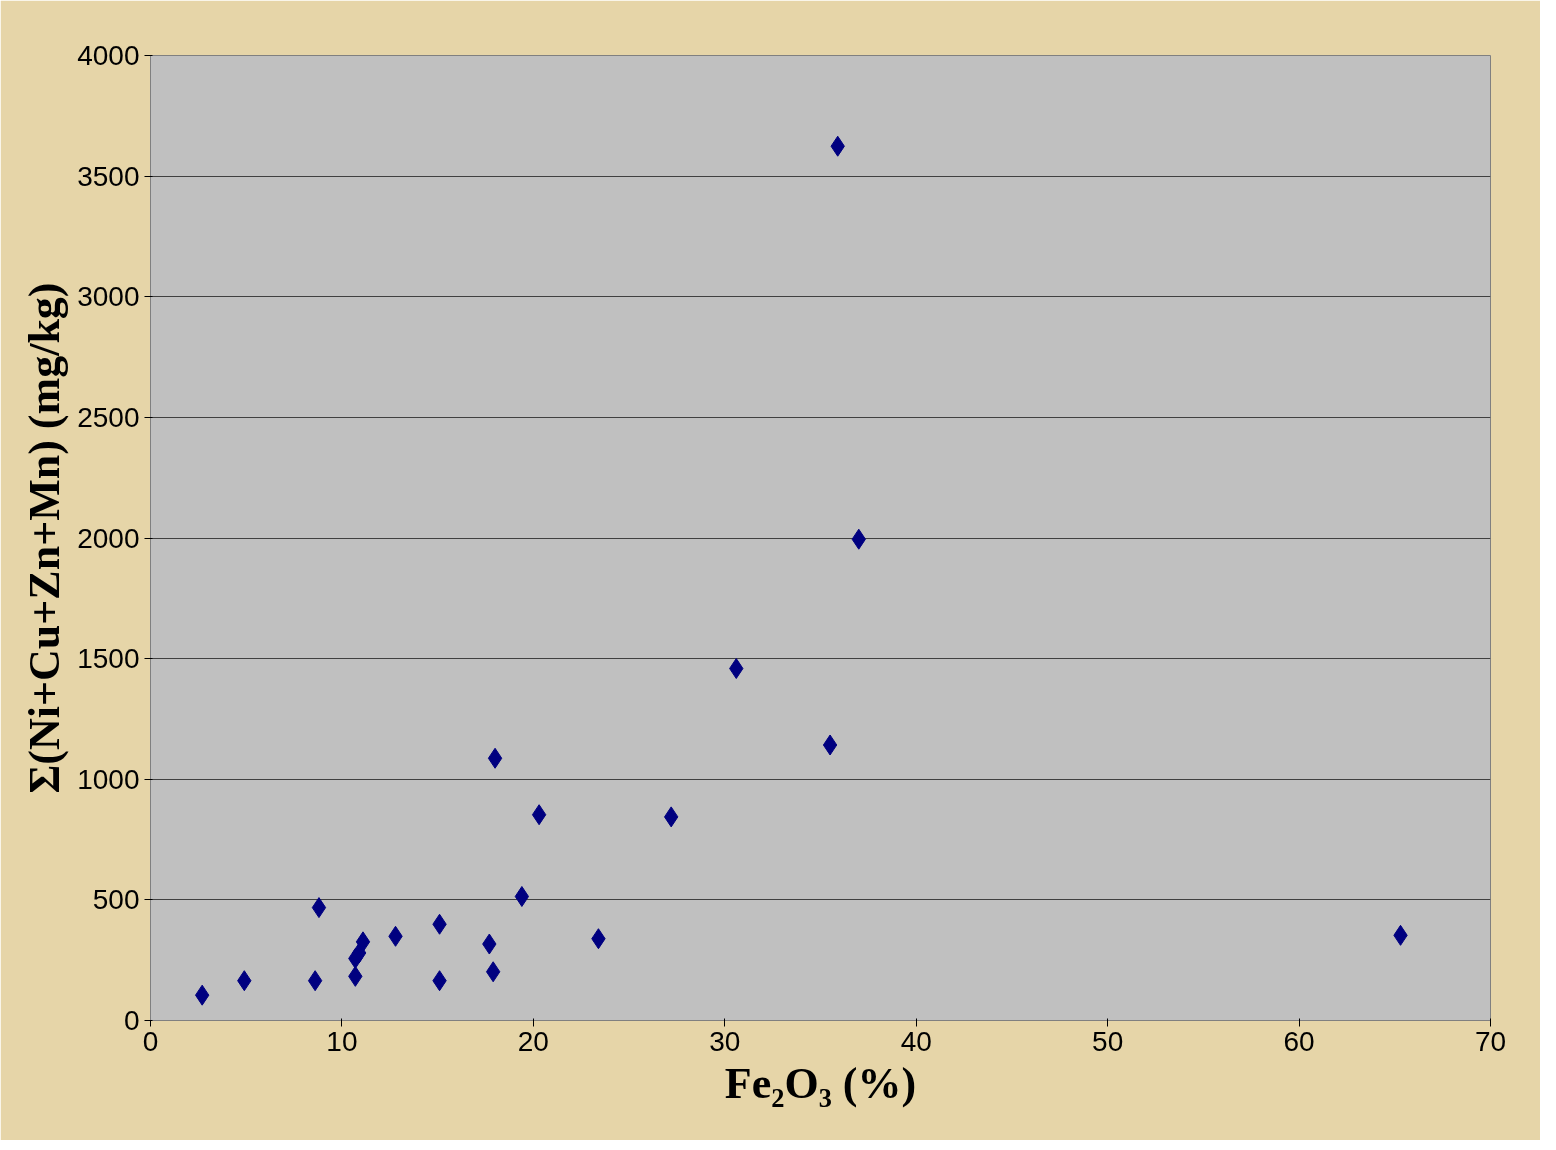  Describe the element at coordinates (1490, 1041) in the screenshot. I see `x-tick-label: 70` at that location.